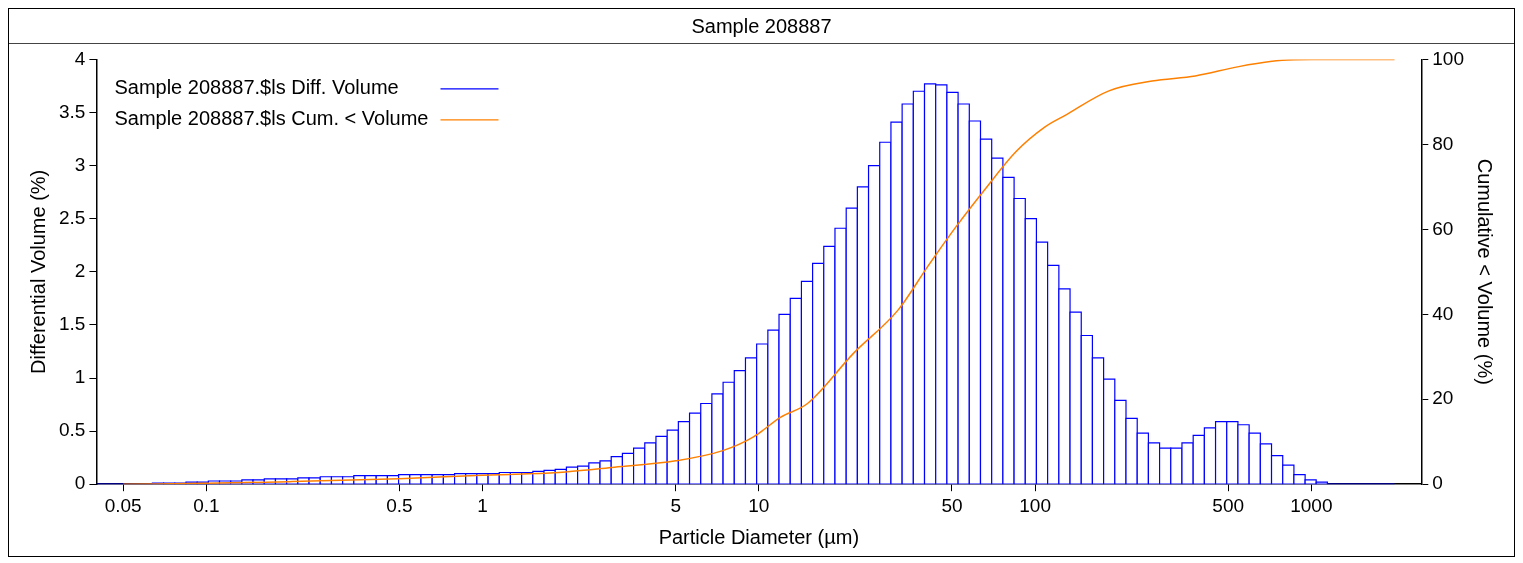  I want to click on y2-axis-title: Cumulative < Volume (%), so click(1485, 271).